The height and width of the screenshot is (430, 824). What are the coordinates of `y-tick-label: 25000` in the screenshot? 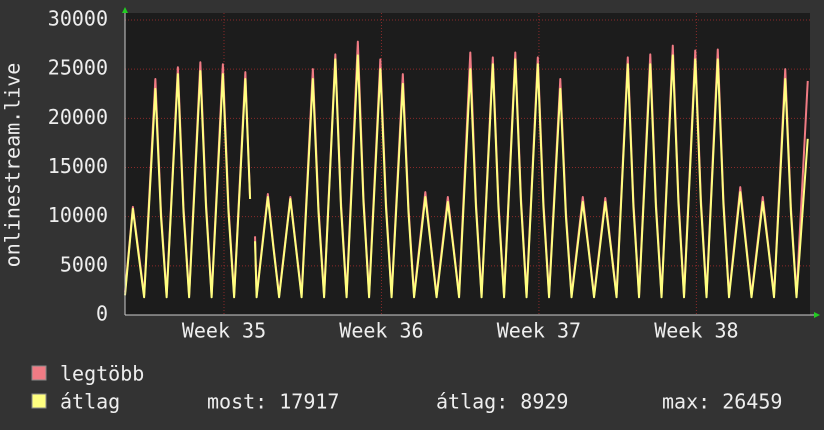 It's located at (78, 68).